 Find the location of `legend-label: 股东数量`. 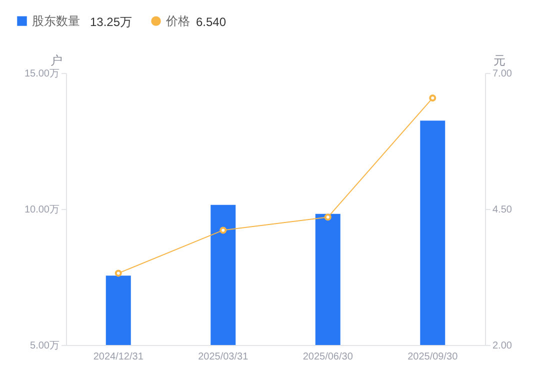

legend-label: 股东数量 is located at coordinates (56, 21).